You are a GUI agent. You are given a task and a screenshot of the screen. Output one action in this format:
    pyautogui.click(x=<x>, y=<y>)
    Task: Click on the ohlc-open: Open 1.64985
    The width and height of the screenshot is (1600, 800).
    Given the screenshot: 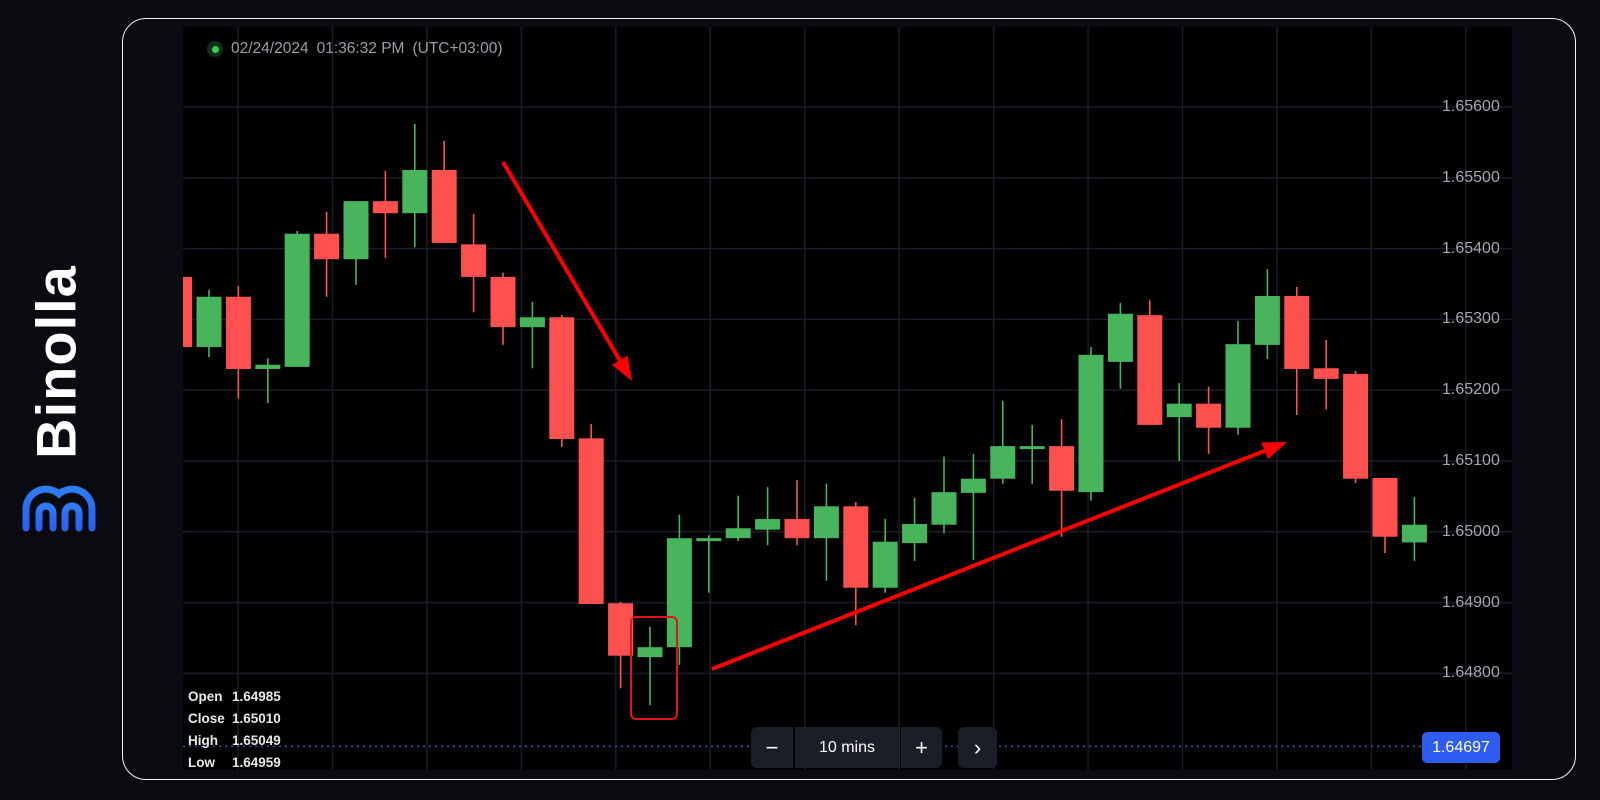 What is the action you would take?
    pyautogui.click(x=234, y=697)
    